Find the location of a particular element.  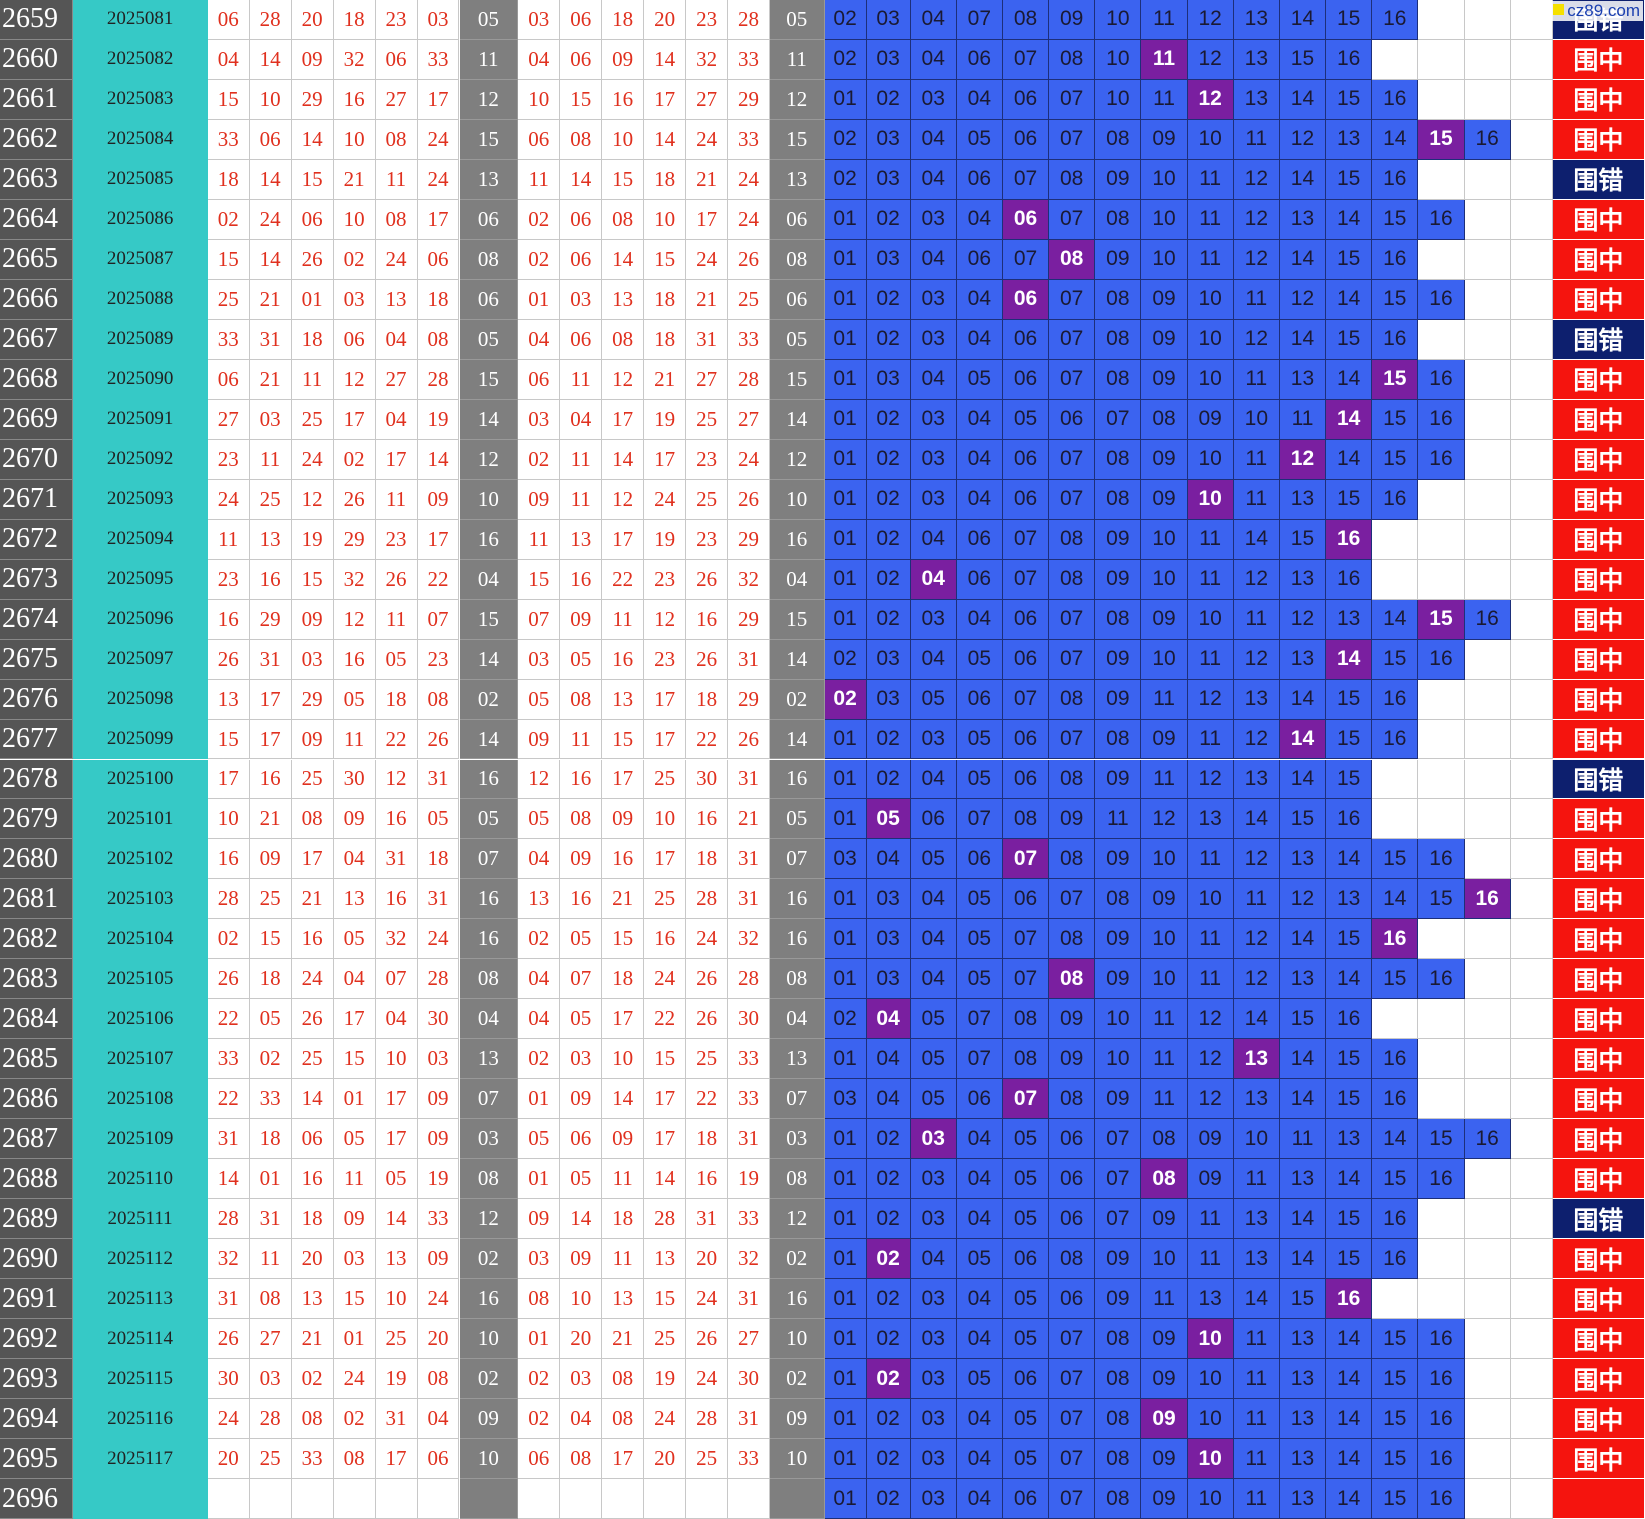

hit-number: 03 is located at coordinates (933, 1139).